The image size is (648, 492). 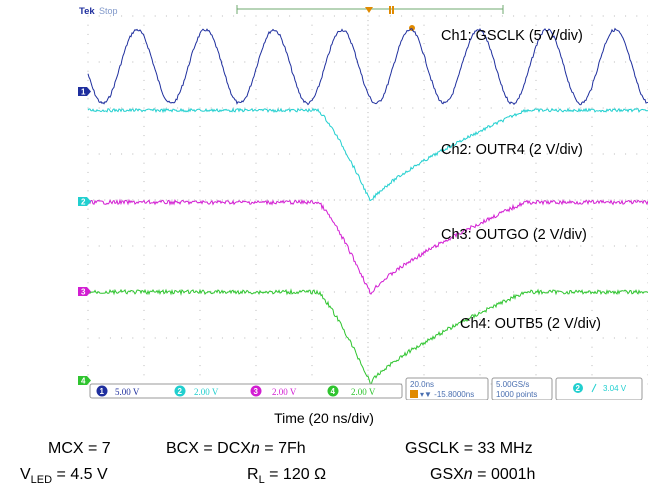 What do you see at coordinates (79, 448) in the screenshot?
I see `mcx-setting: MCX = 7` at bounding box center [79, 448].